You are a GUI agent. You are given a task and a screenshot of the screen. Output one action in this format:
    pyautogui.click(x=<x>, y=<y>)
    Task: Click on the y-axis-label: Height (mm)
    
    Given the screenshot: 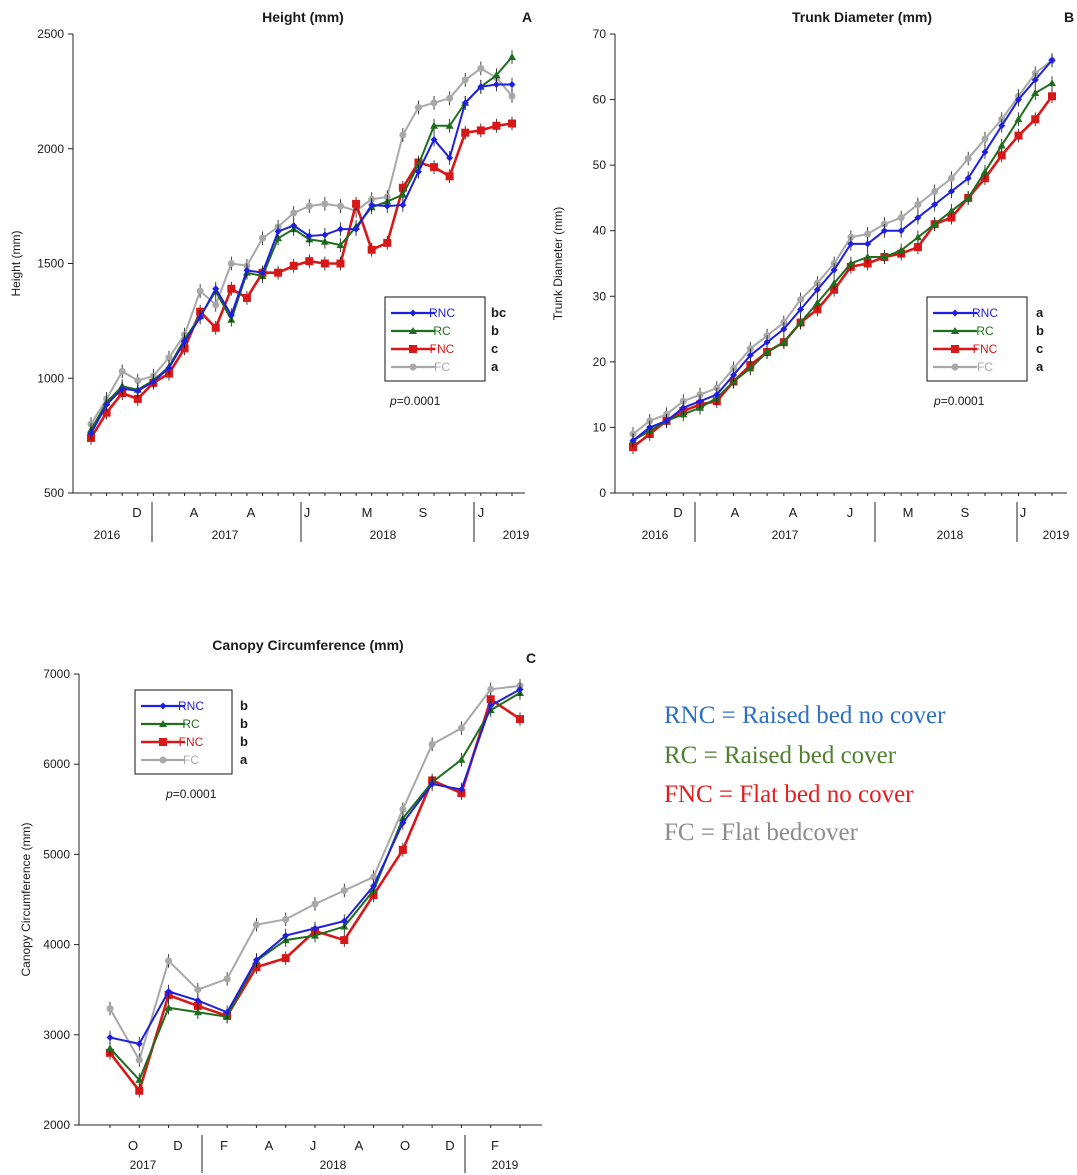 What is the action you would take?
    pyautogui.click(x=16, y=263)
    